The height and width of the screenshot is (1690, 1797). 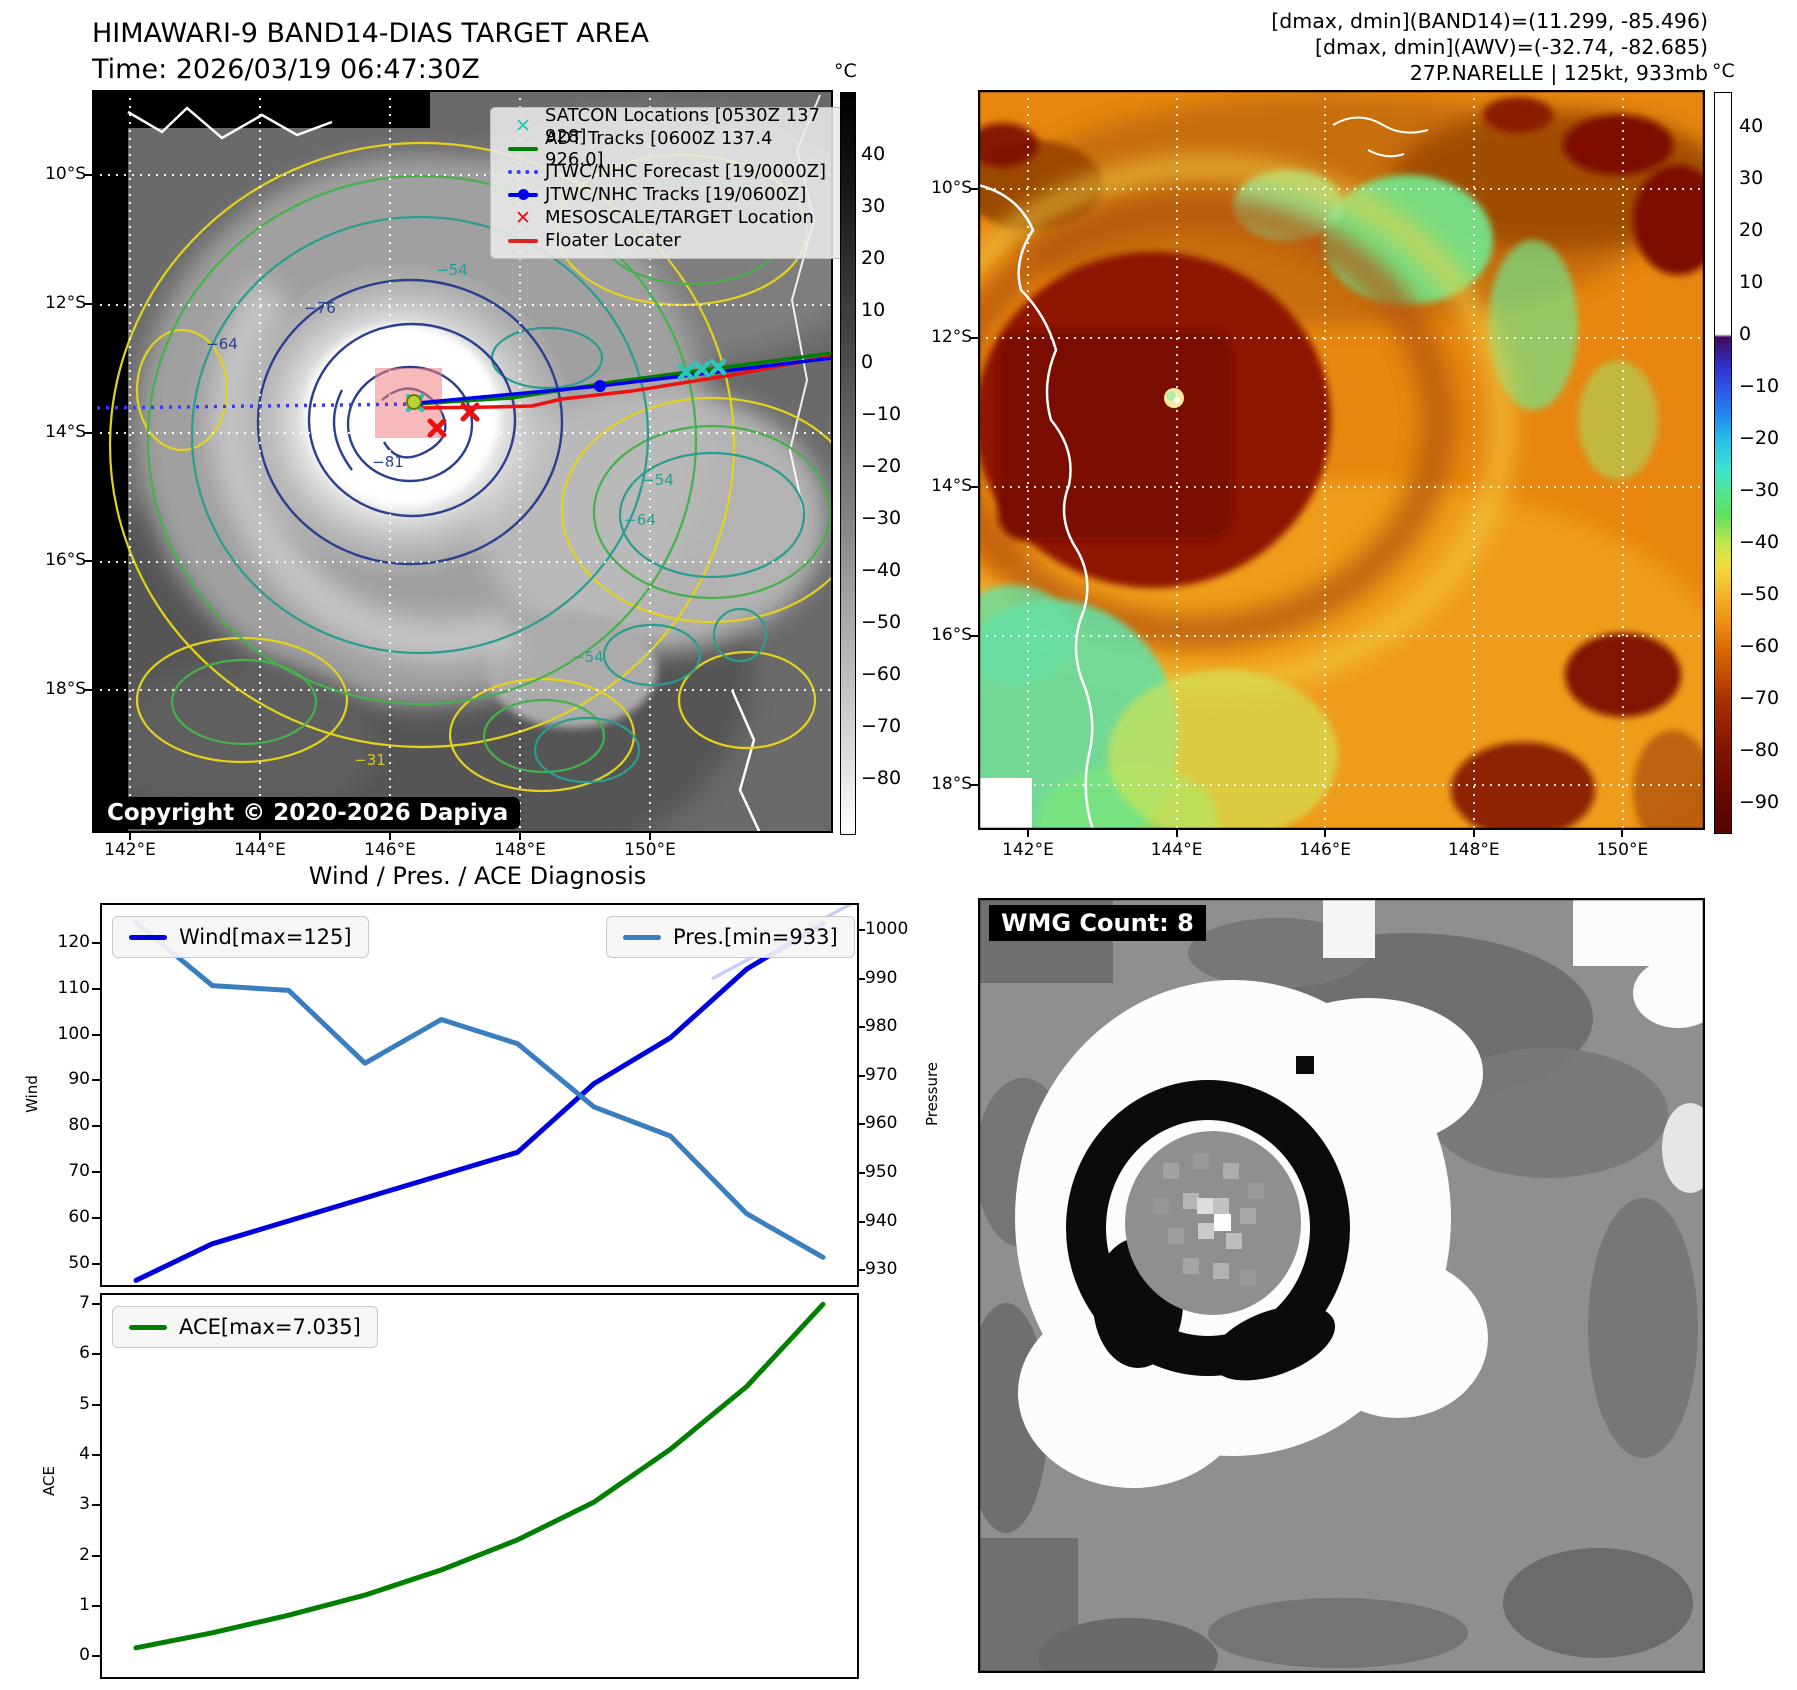 I want to click on wmg-inner-core, so click(x=1213, y=1223).